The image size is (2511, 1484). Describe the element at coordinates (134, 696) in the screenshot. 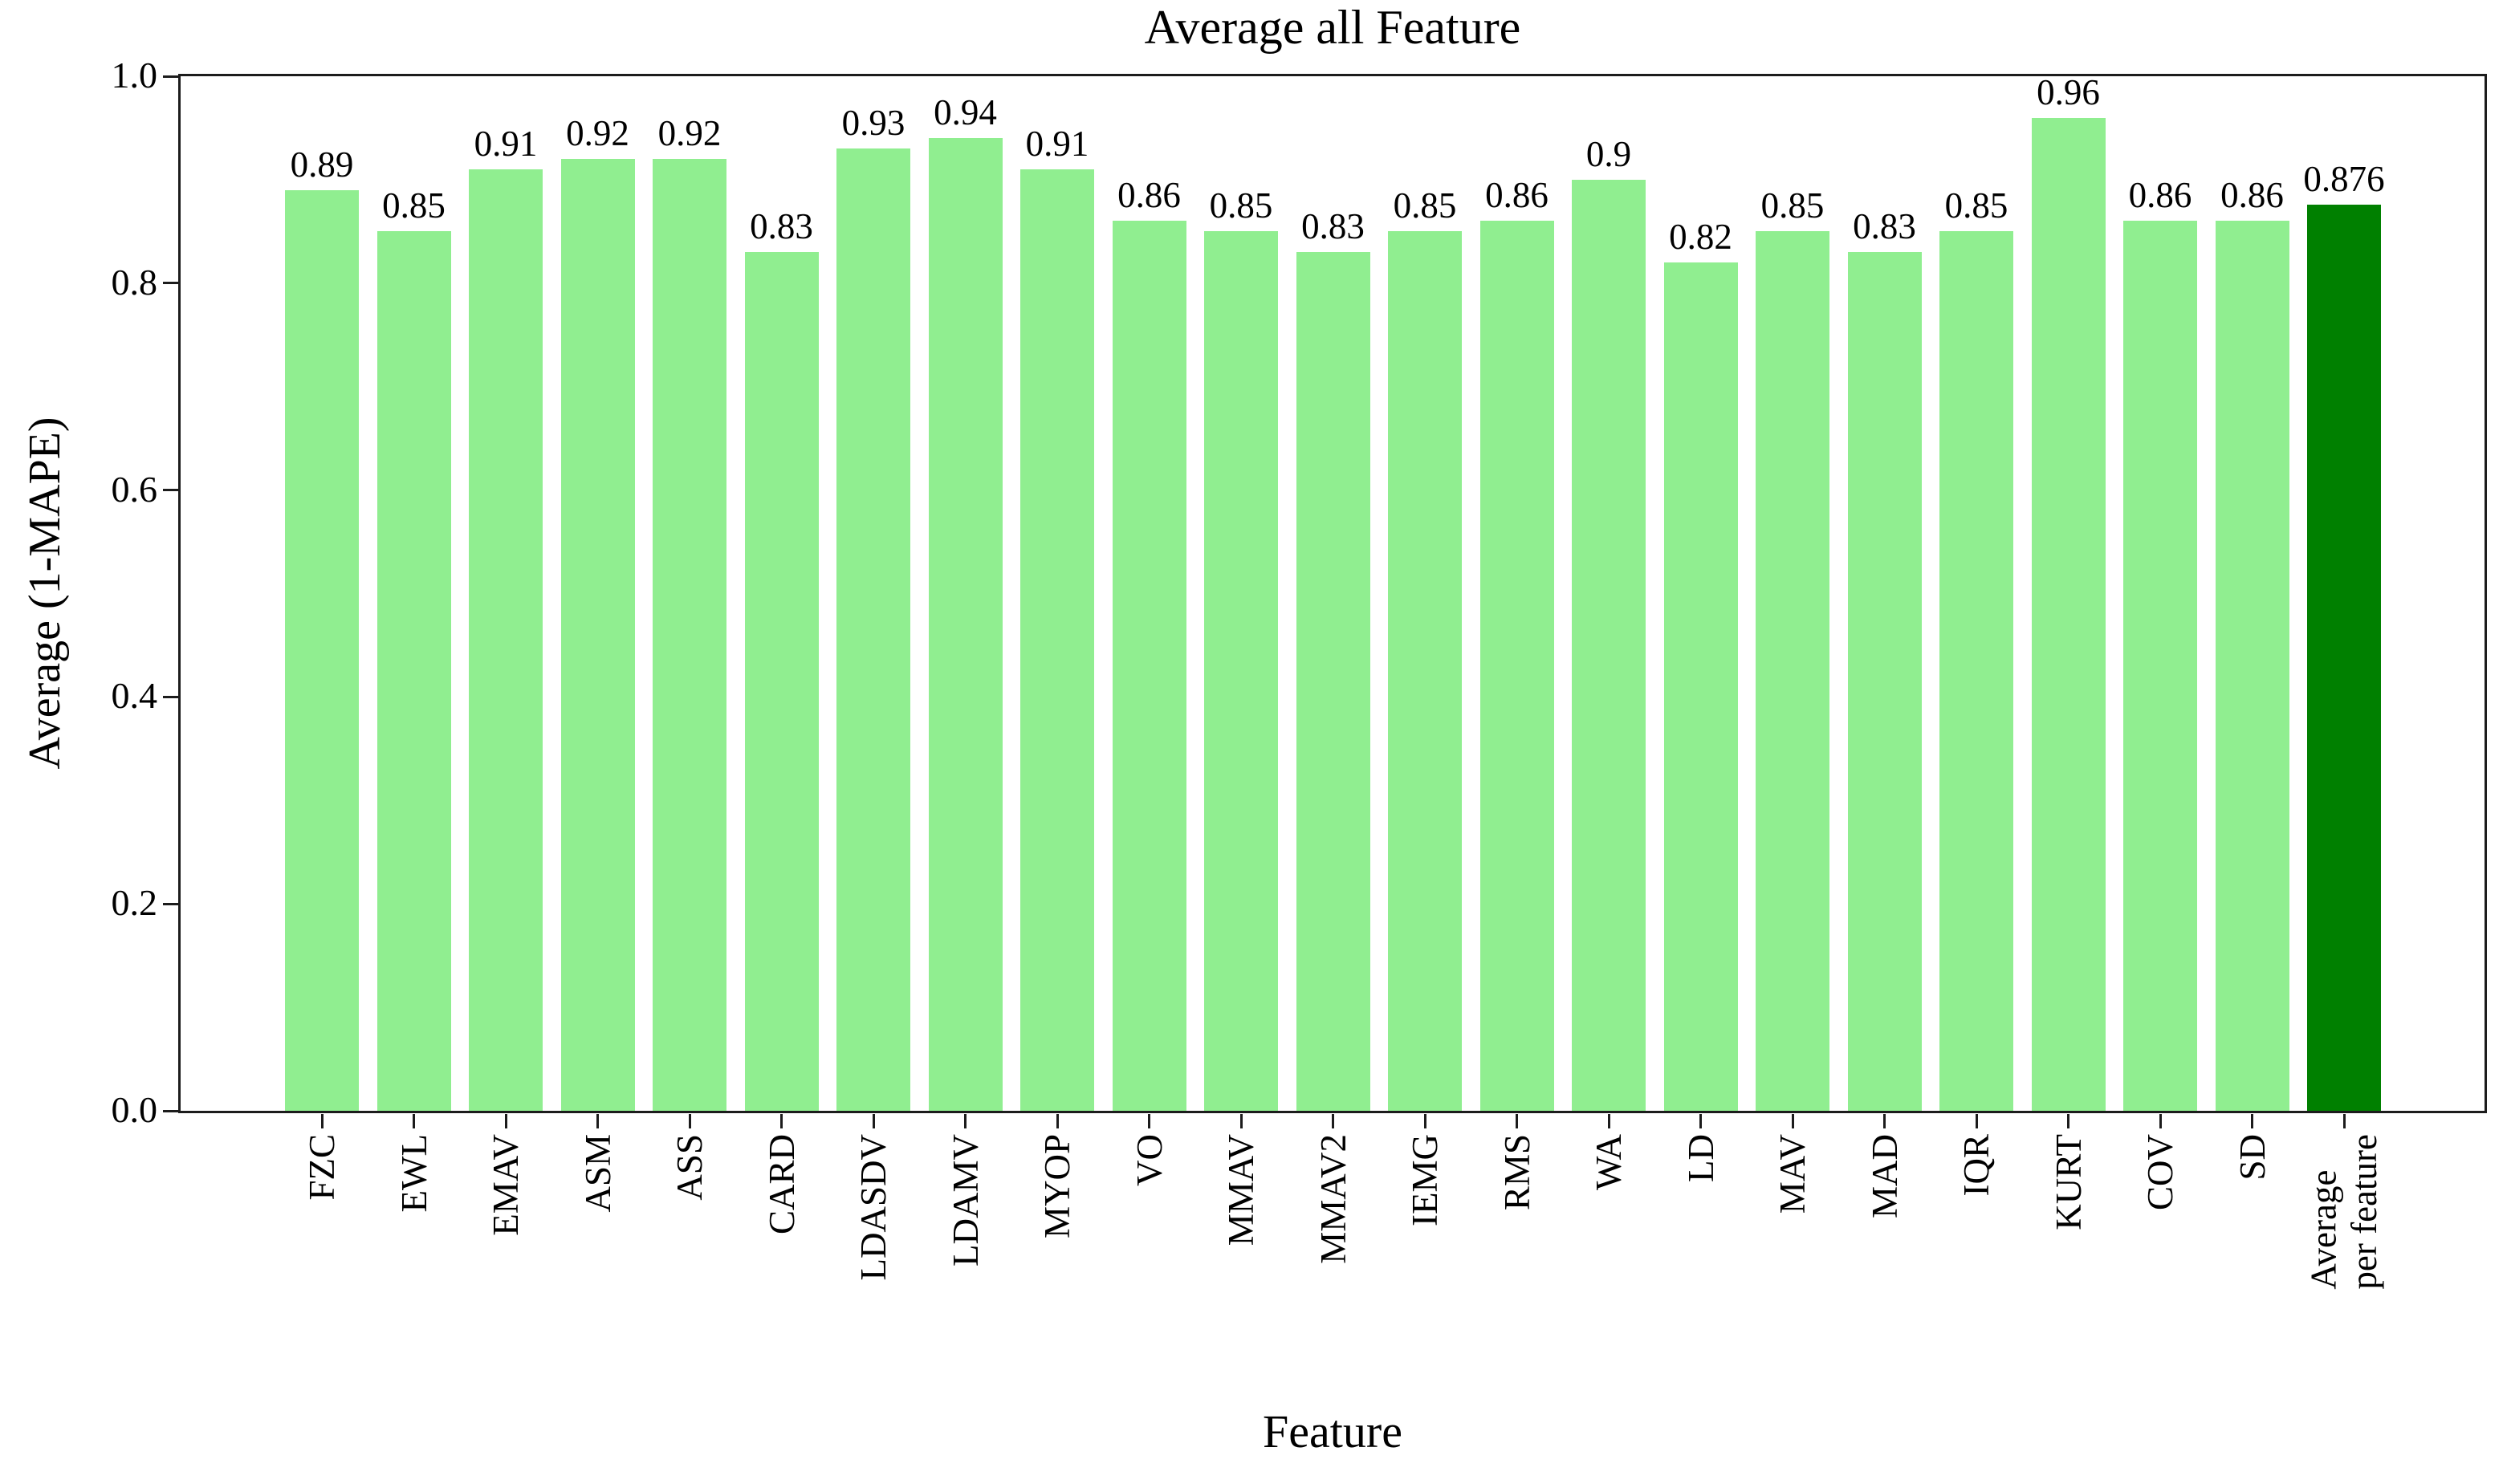

I see `y-tick-label: 0.4` at that location.